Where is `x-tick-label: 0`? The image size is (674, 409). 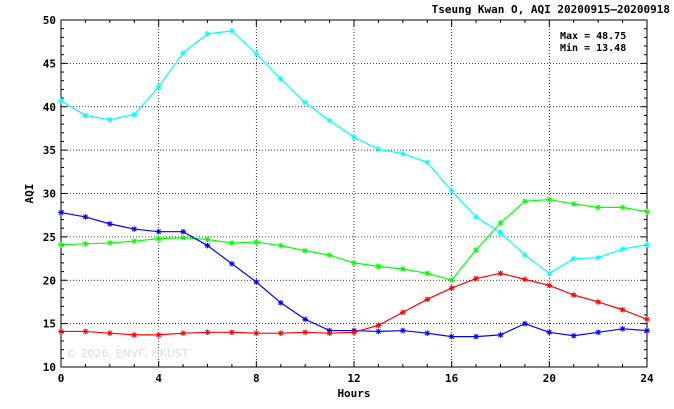 x-tick-label: 0 is located at coordinates (61, 378).